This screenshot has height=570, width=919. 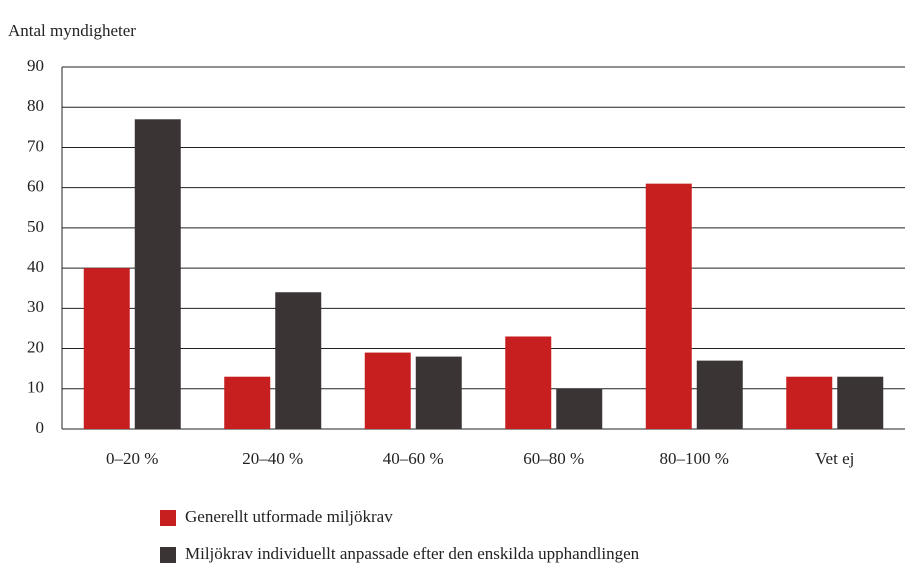 What do you see at coordinates (35, 226) in the screenshot?
I see `y-tick-label: 50` at bounding box center [35, 226].